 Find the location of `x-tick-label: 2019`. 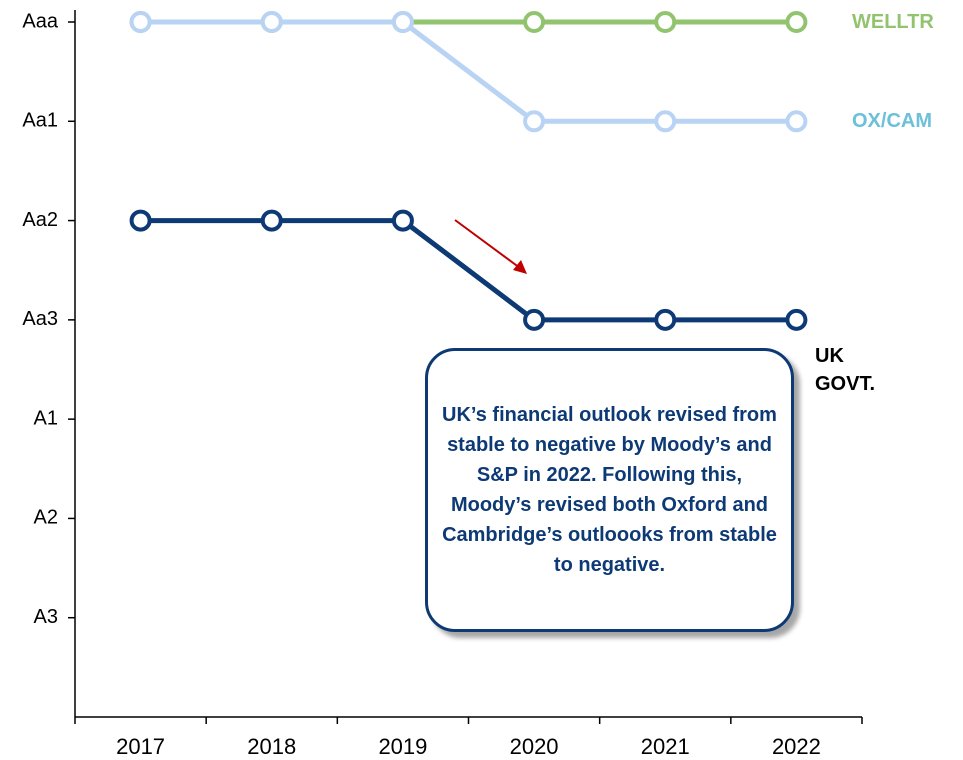

x-tick-label: 2019 is located at coordinates (402, 746).